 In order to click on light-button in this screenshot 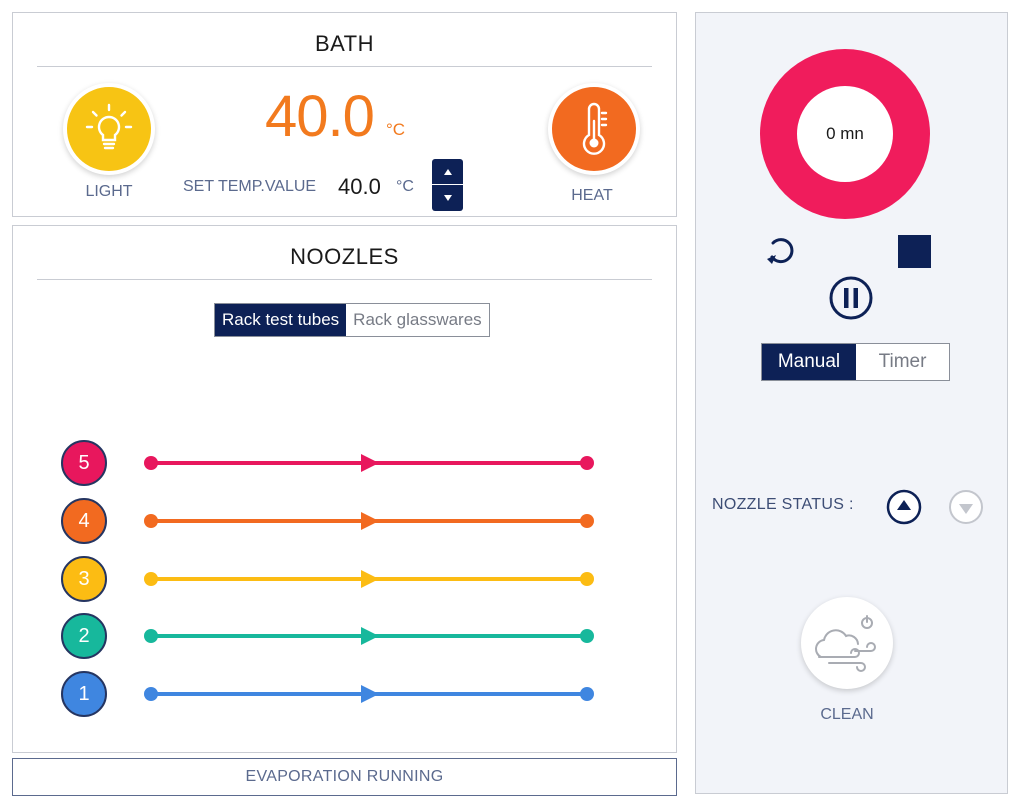, I will do `click(109, 129)`.